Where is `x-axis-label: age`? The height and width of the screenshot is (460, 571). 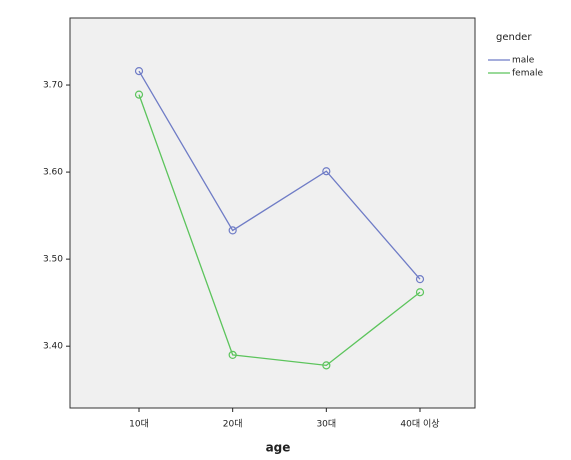
x-axis-label: age is located at coordinates (278, 448).